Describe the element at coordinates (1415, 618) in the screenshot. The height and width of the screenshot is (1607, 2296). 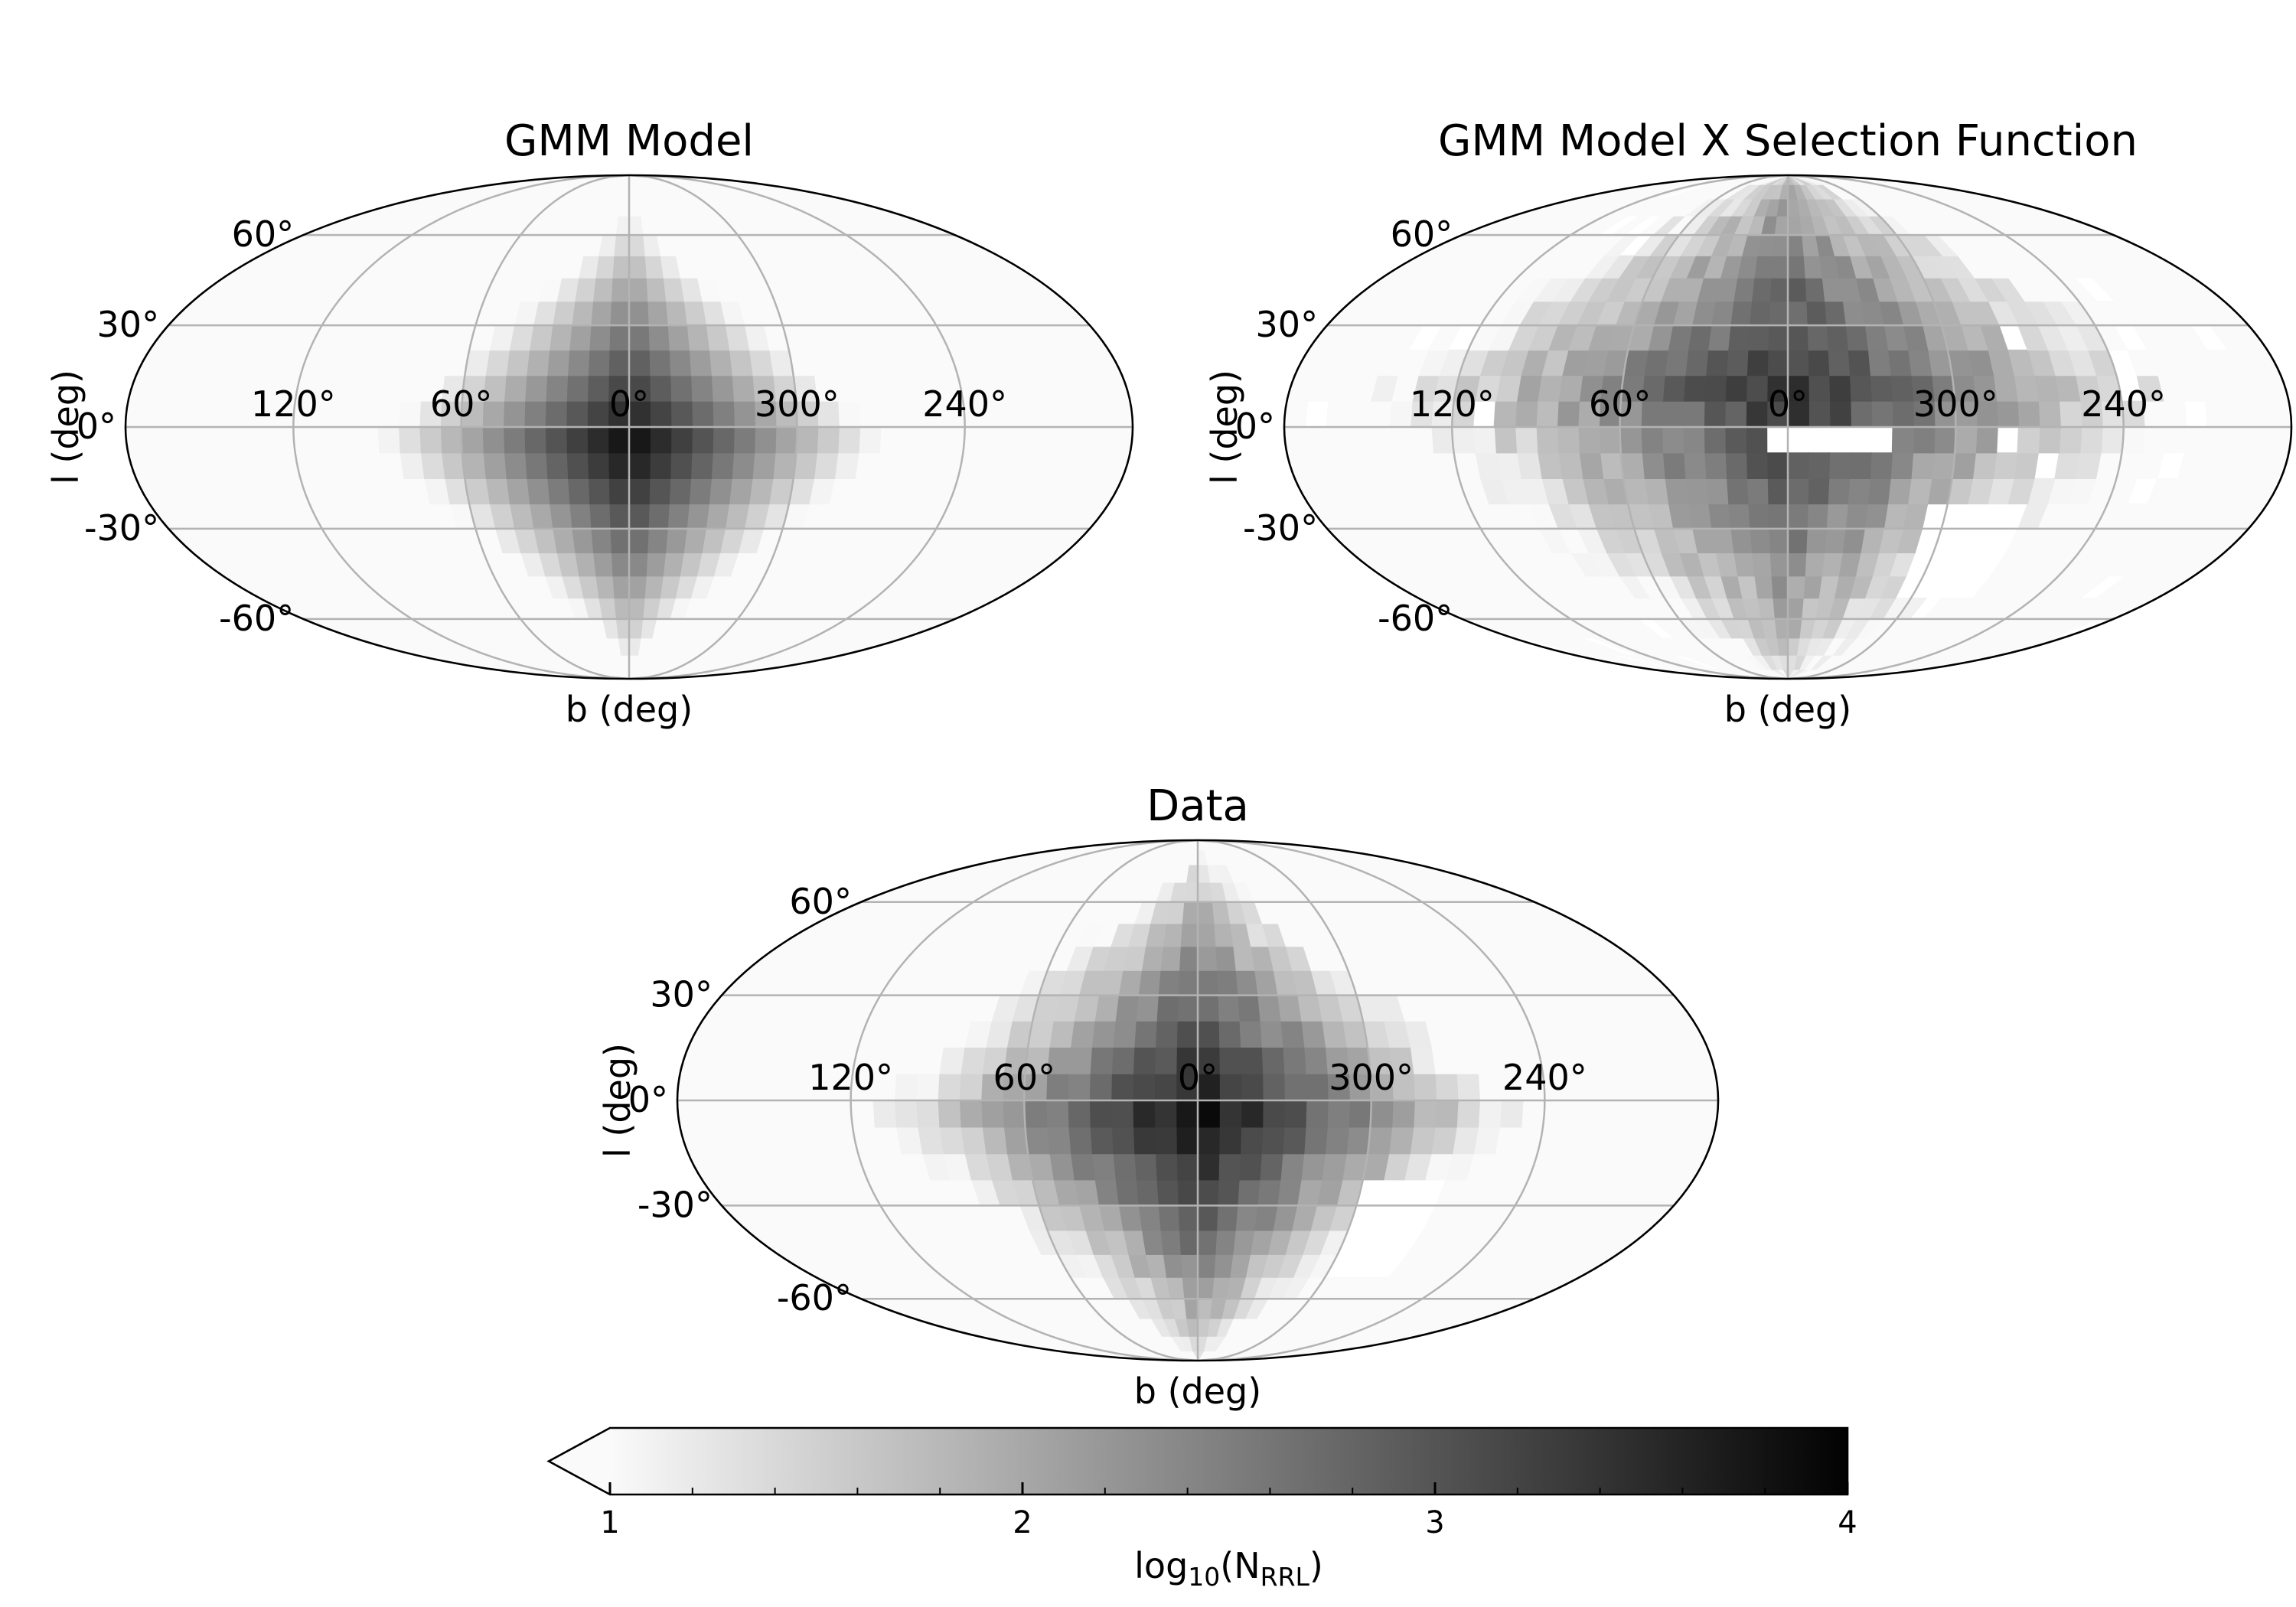
I see `latitude-tick-label: -60°` at that location.